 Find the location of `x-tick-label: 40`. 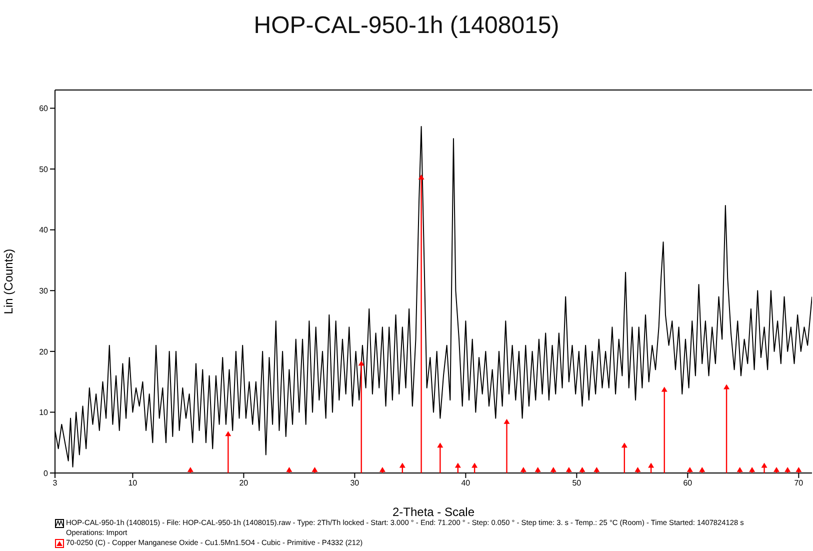

x-tick-label: 40 is located at coordinates (466, 483).